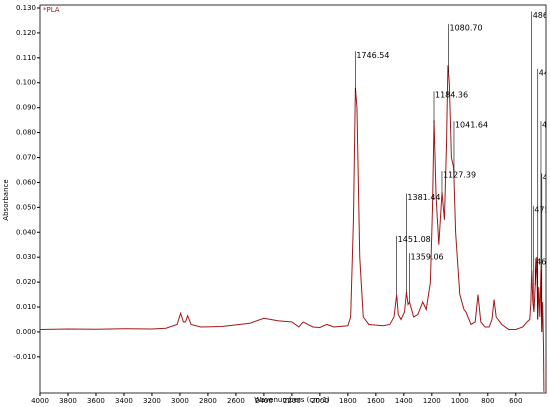 The height and width of the screenshot is (407, 550). What do you see at coordinates (152, 401) in the screenshot?
I see `x-tick-label: 3200` at bounding box center [152, 401].